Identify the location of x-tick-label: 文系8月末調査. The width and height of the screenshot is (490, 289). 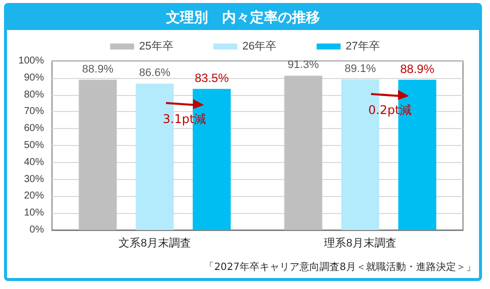
(154, 243).